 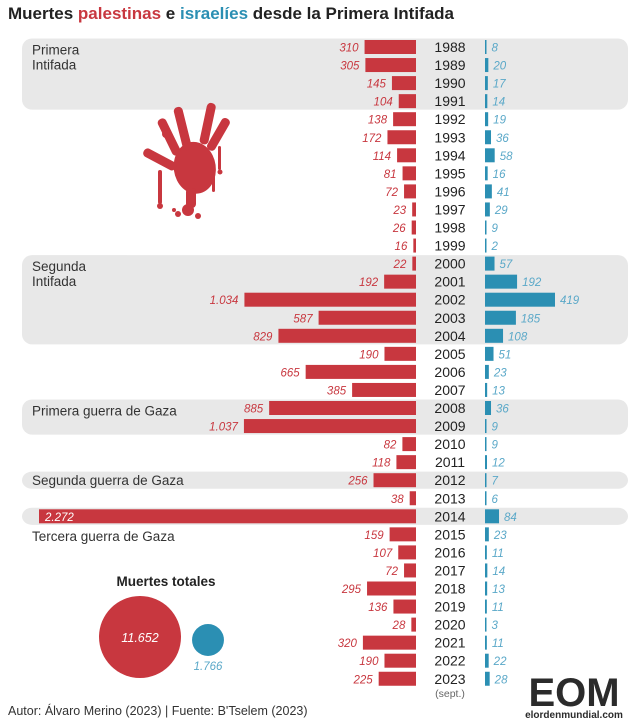 I want to click on value-label-israeli-2019: 11, so click(x=498, y=608).